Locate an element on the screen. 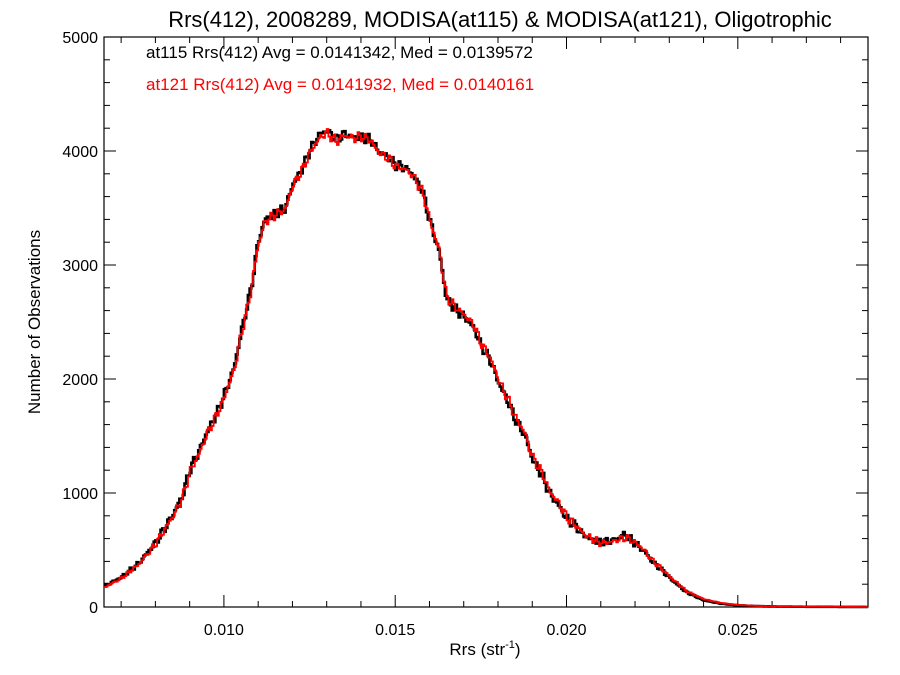  x-tick-label: 0.020 is located at coordinates (566, 630).